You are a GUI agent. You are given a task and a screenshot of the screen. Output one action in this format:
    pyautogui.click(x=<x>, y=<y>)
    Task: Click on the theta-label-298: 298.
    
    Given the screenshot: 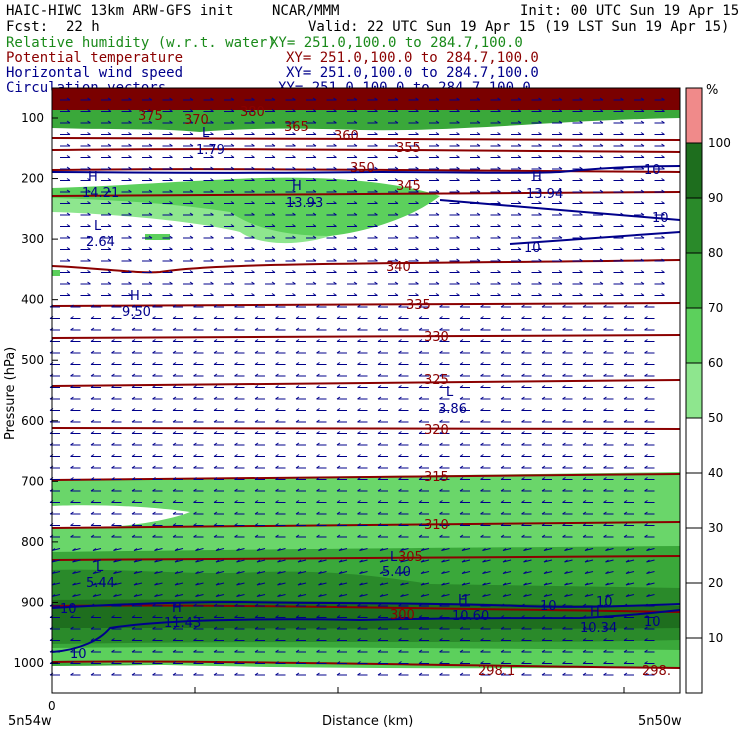 What is the action you would take?
    pyautogui.click(x=656, y=671)
    